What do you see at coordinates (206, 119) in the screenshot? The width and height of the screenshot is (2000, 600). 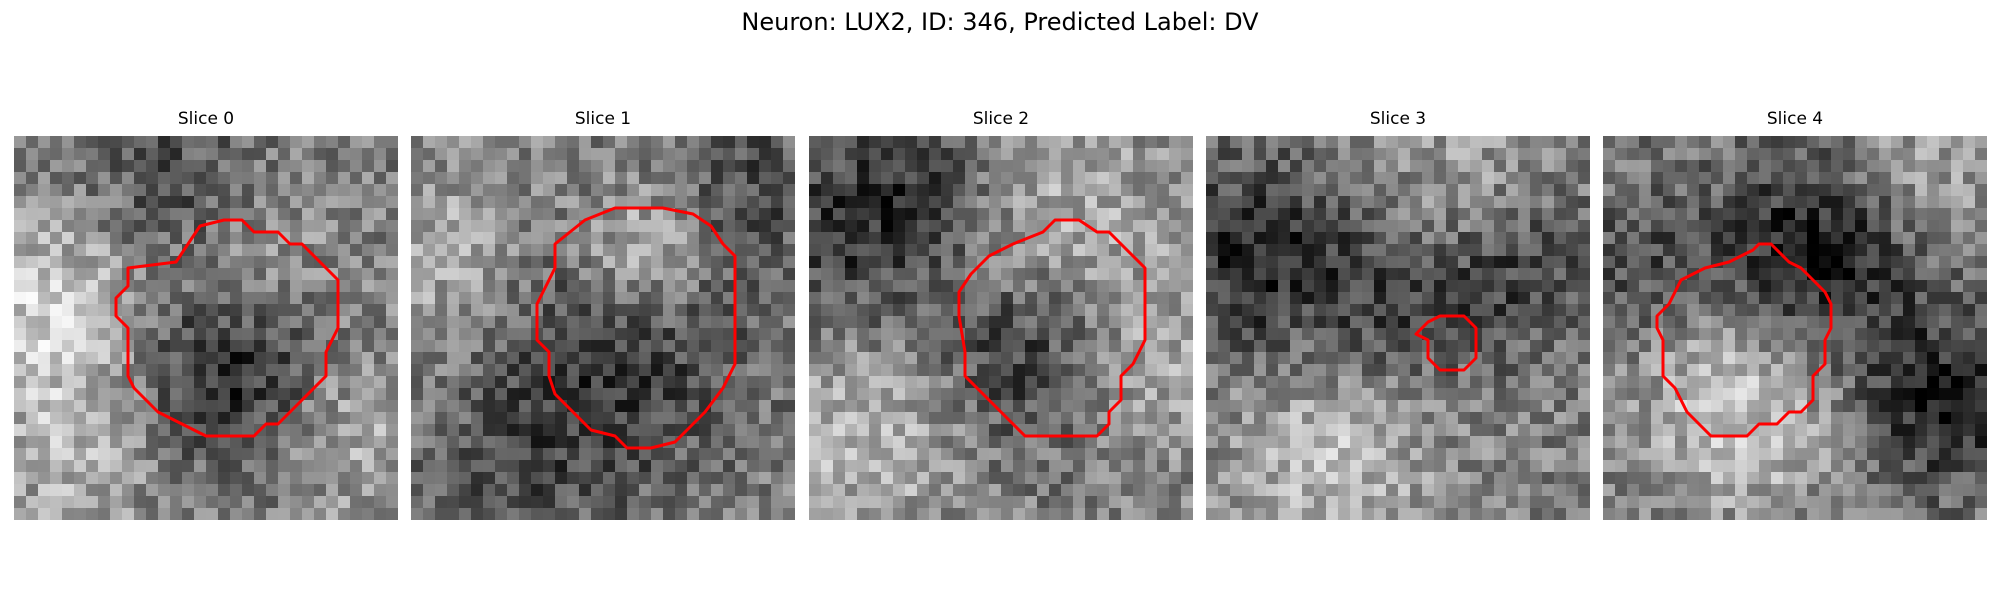 I see `slice-title: Slice 0` at bounding box center [206, 119].